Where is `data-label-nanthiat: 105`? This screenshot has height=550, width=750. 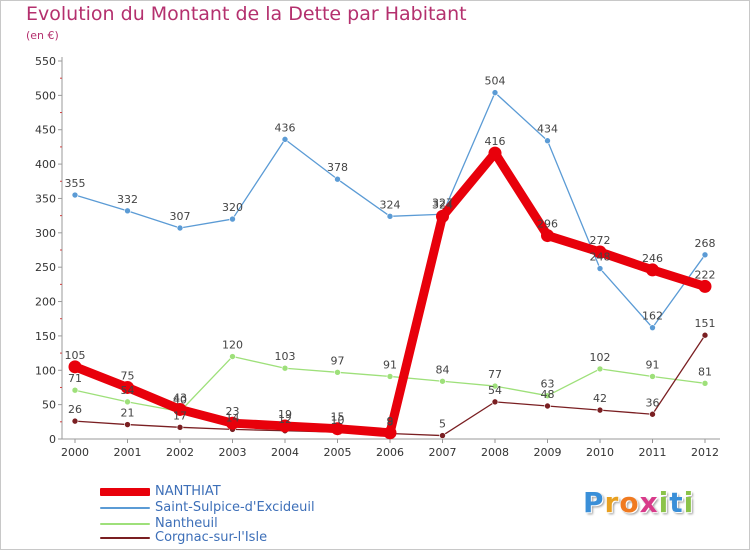
data-label-nanthiat: 105 is located at coordinates (75, 355).